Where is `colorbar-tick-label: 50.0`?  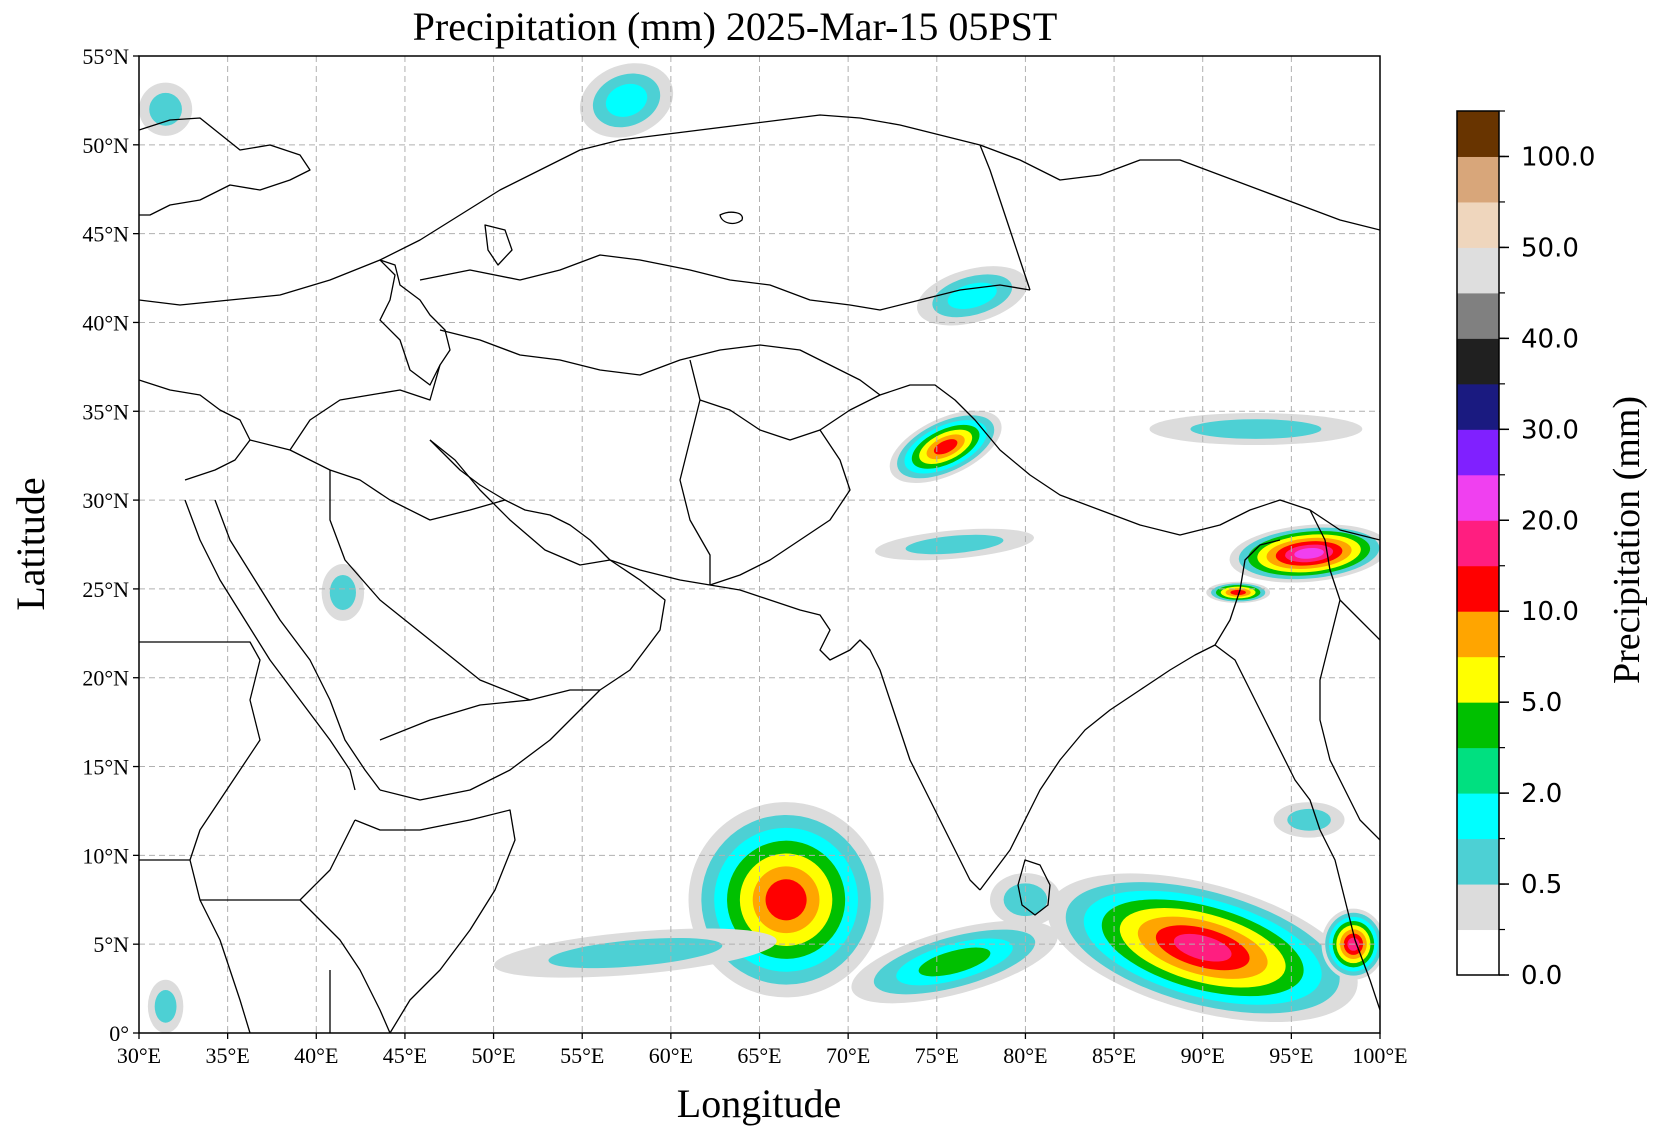
colorbar-tick-label: 50.0 is located at coordinates (1550, 248).